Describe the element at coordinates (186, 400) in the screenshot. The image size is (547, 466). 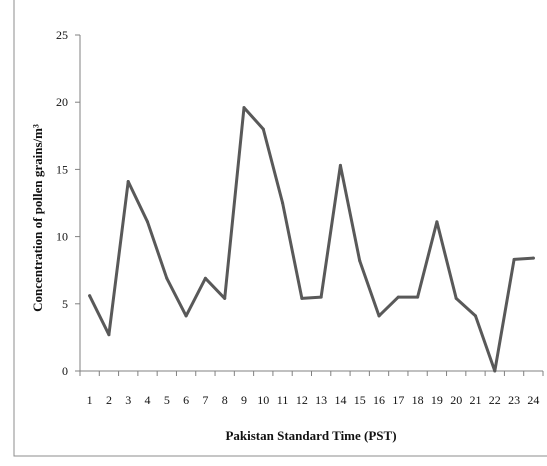
I see `x-tick-label: 6` at that location.